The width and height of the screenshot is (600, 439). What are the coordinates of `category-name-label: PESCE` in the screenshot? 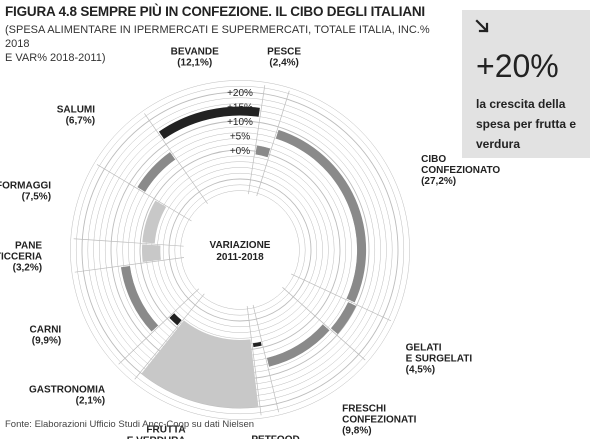 It's located at (284, 51).